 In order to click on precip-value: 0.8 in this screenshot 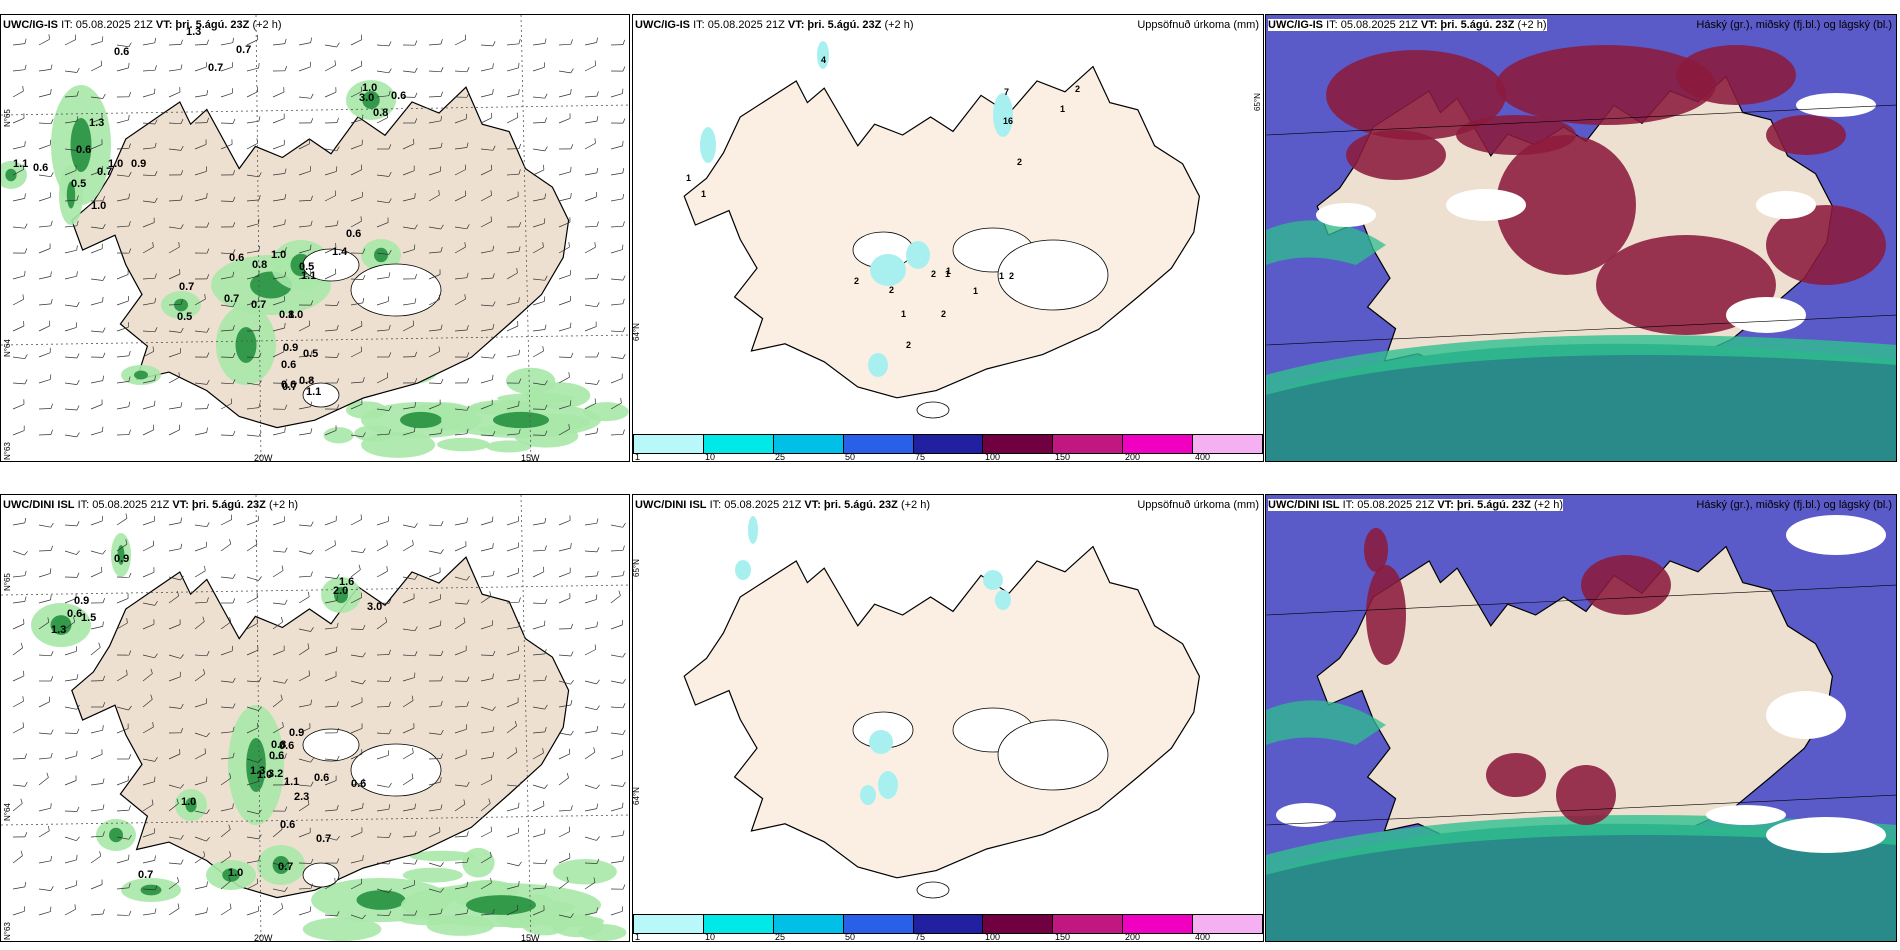, I will do `click(278, 745)`.